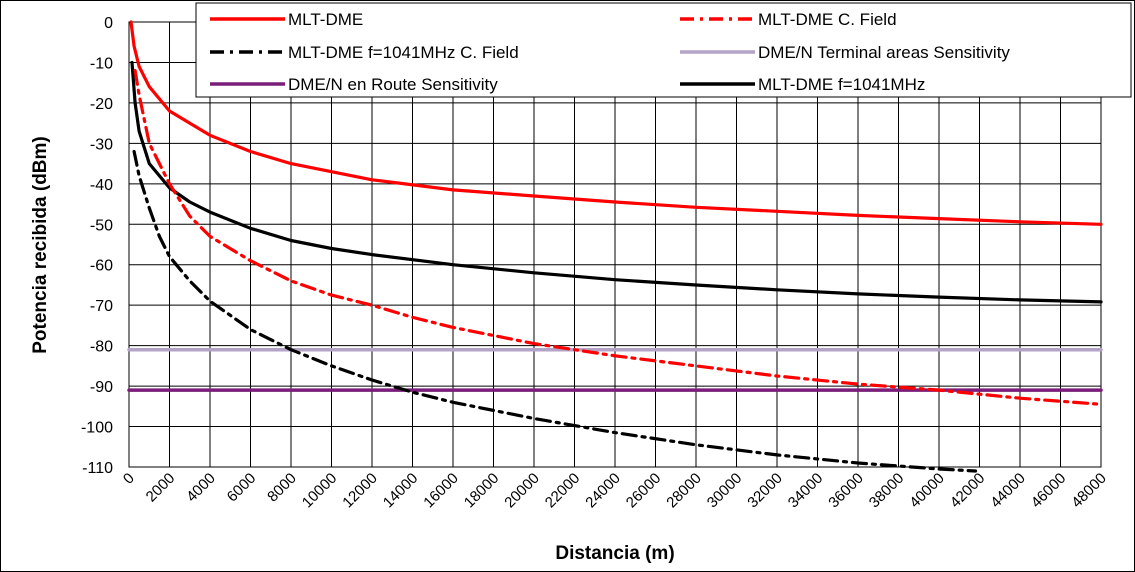 The height and width of the screenshot is (572, 1135). Describe the element at coordinates (614, 553) in the screenshot. I see `x-axis-title: Distancia (m)` at that location.